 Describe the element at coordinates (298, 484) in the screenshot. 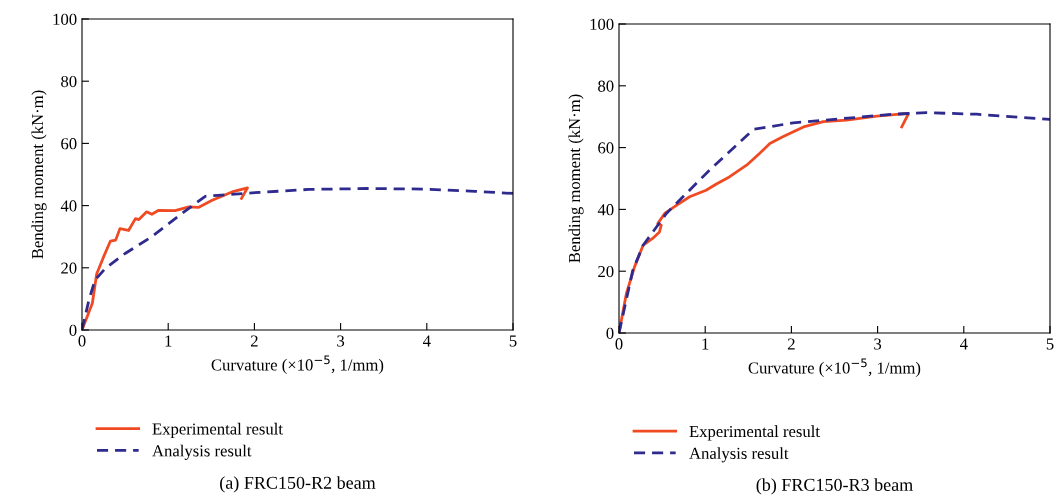

I see `text: (a) FRC150-R2 beam` at that location.